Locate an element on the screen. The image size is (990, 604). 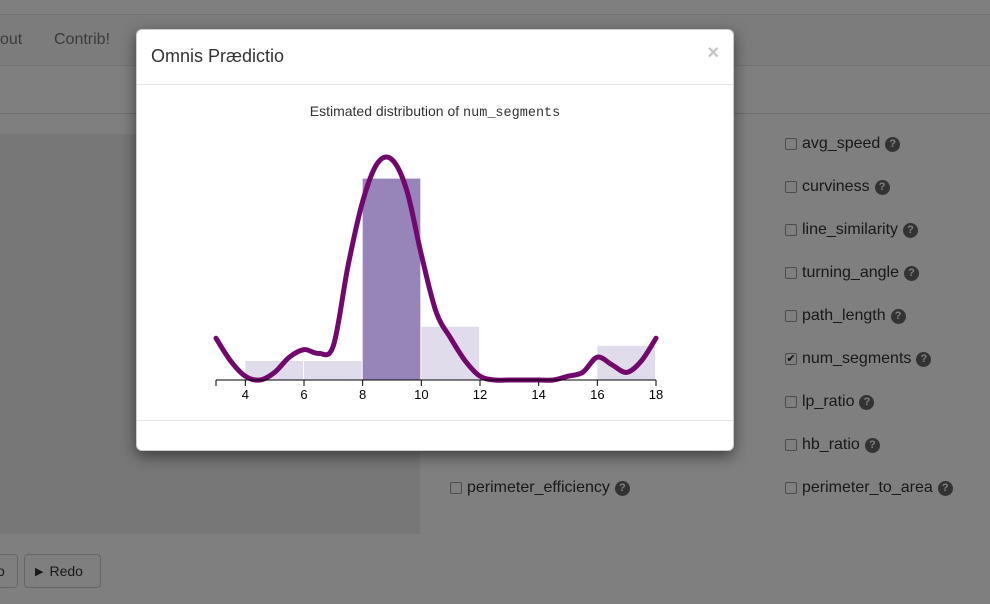
stat-label: Min: is located at coordinates (229, 418).